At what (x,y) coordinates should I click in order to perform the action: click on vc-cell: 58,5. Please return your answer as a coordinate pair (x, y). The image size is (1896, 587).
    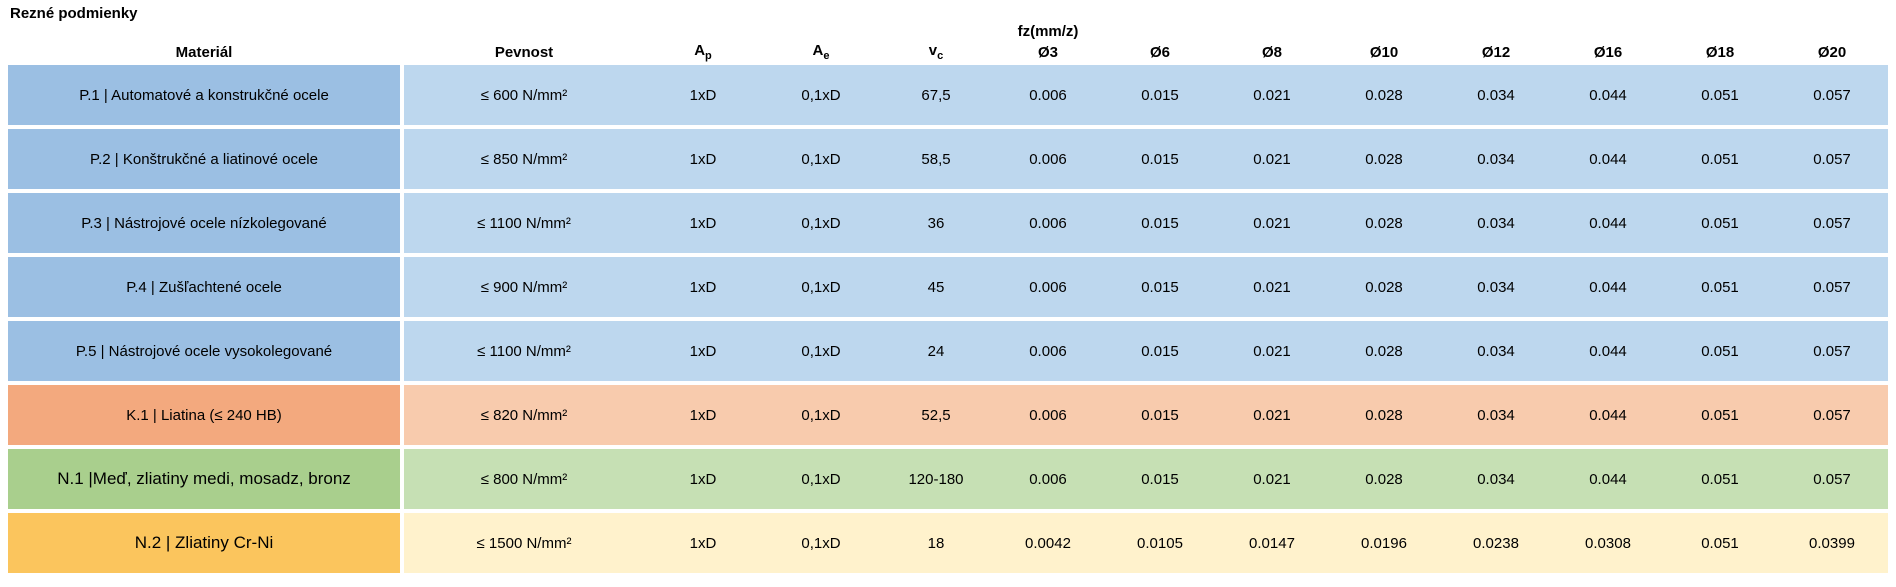
    Looking at the image, I should click on (936, 159).